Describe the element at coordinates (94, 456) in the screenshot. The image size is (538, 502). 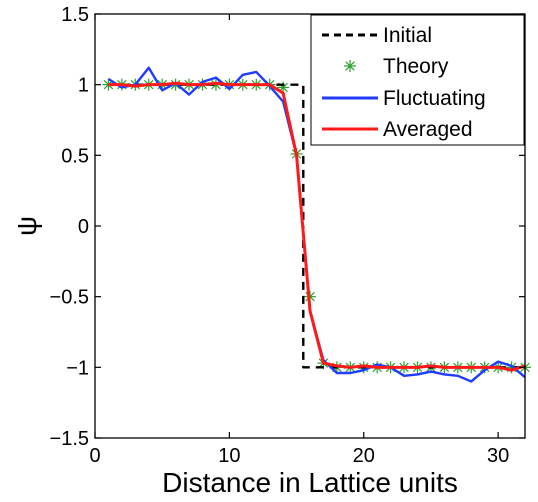
I see `x-tick-label: 0` at that location.